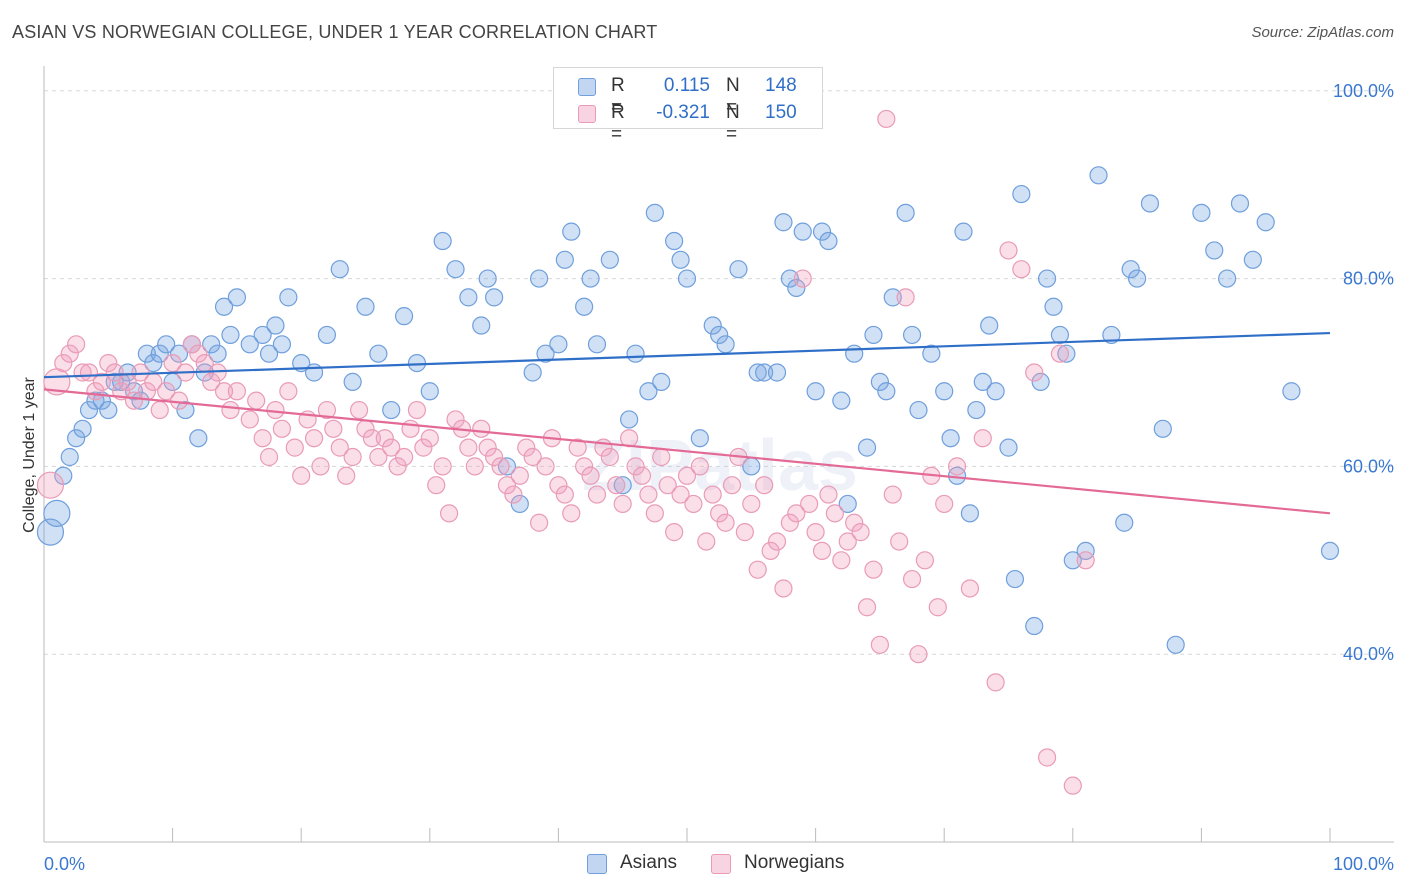 Image resolution: width=1406 pixels, height=892 pixels. What do you see at coordinates (1363, 91) in the screenshot?
I see `y-tick-label: 100.0%` at bounding box center [1363, 91].